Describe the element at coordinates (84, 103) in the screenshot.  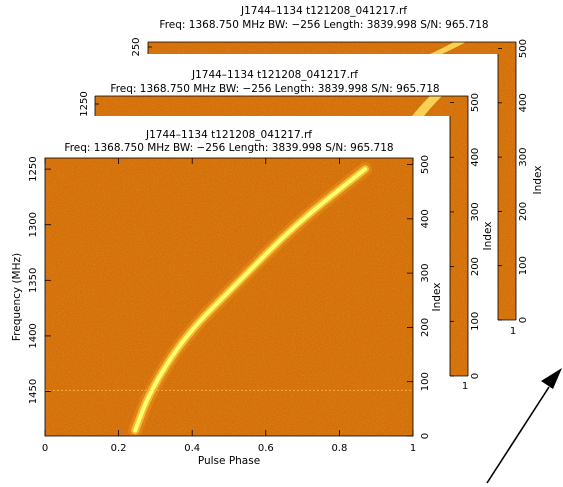
I see `middle-panel-left-tick: 1250` at that location.